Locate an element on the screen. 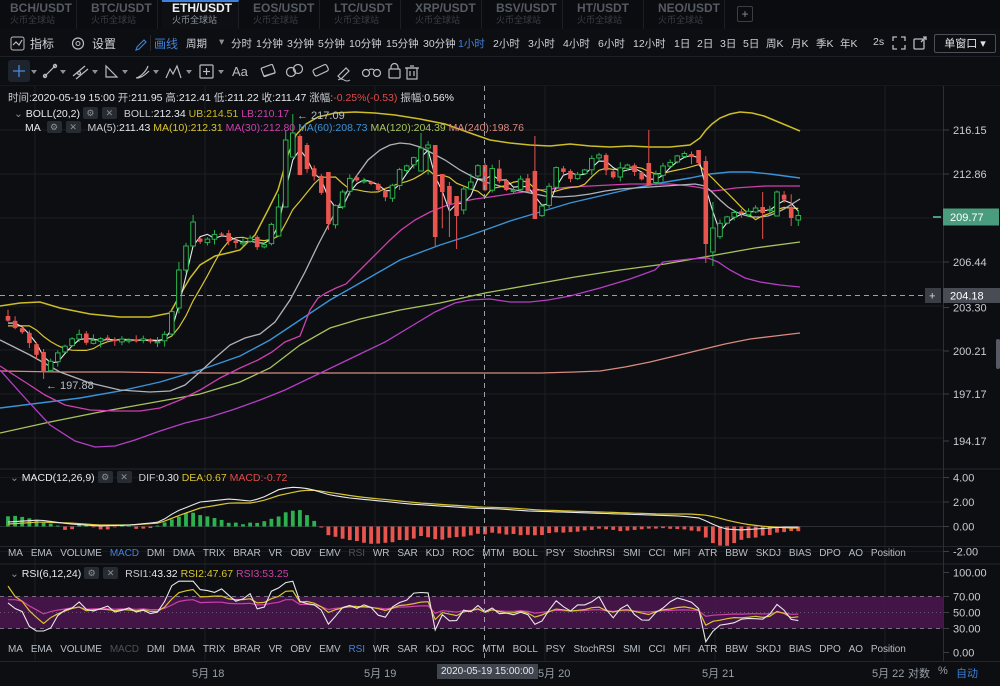  svg-text: 197.17 is located at coordinates (970, 395).